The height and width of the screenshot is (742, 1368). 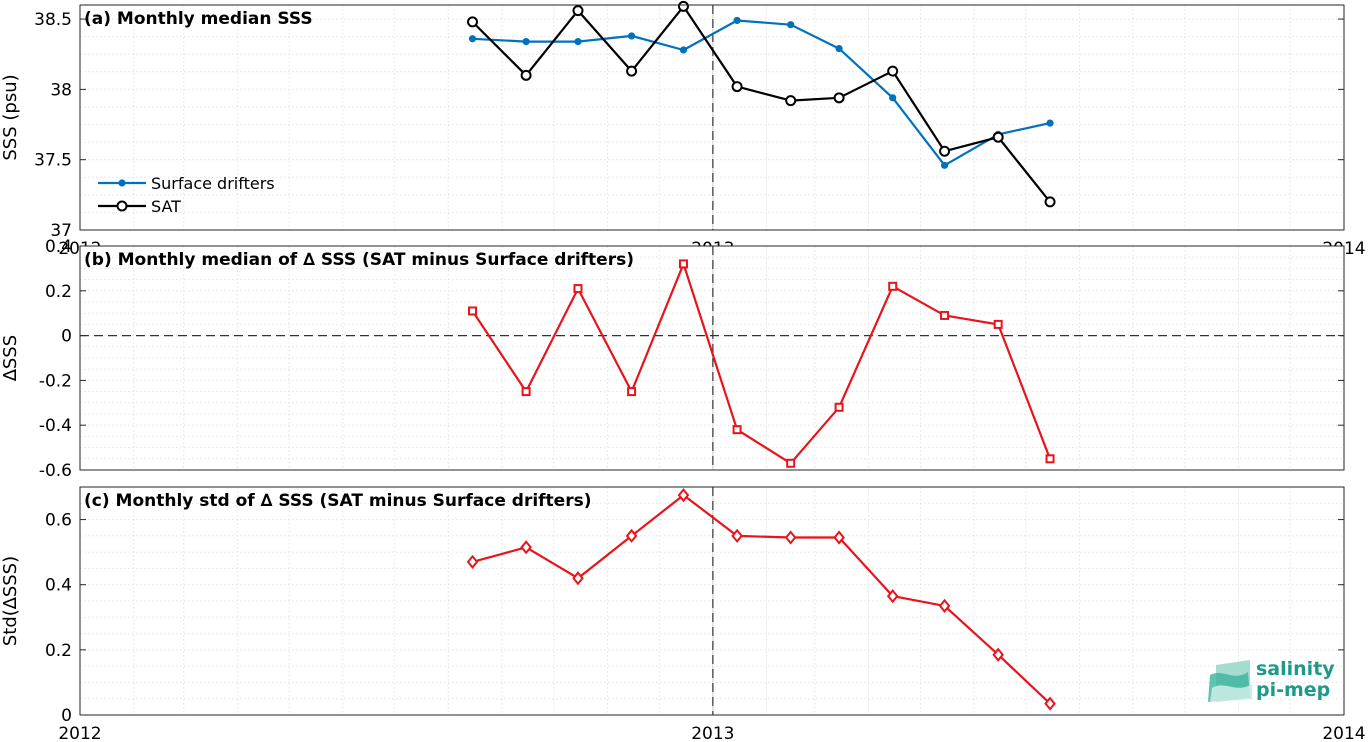 What do you see at coordinates (53, 20) in the screenshot?
I see `y-tick-label: 38.5` at bounding box center [53, 20].